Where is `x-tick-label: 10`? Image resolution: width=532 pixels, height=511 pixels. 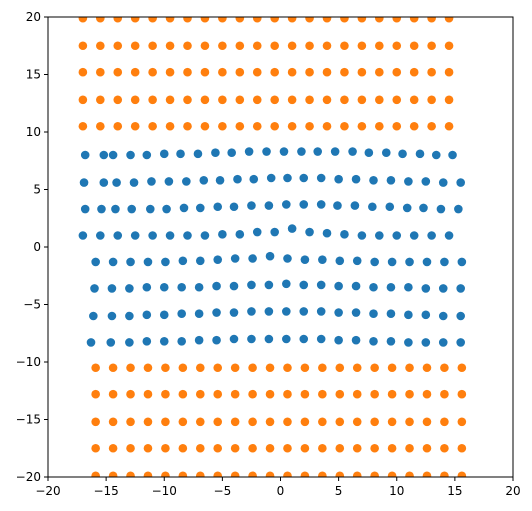 x-tick-label: 10 is located at coordinates (396, 491).